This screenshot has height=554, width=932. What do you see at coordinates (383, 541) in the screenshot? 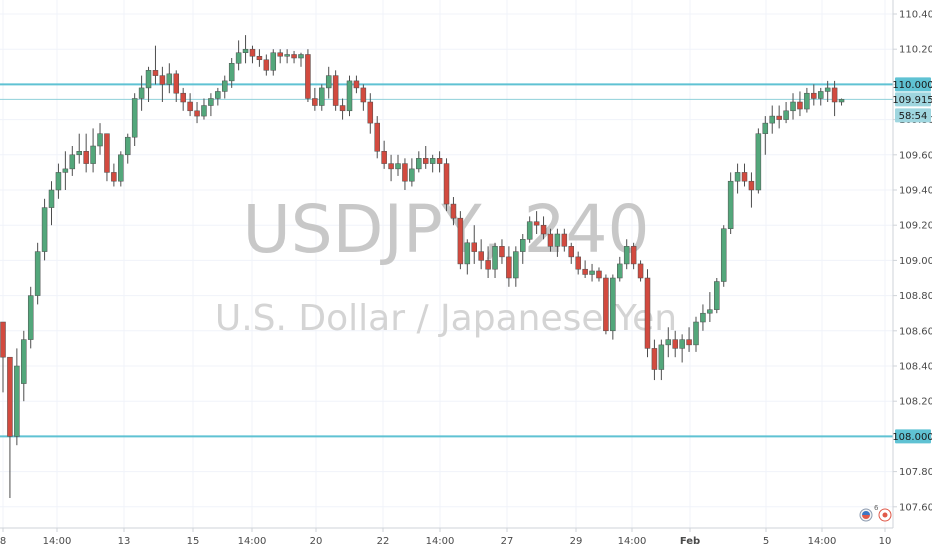
I see `x-tick-label: 22` at bounding box center [383, 541].